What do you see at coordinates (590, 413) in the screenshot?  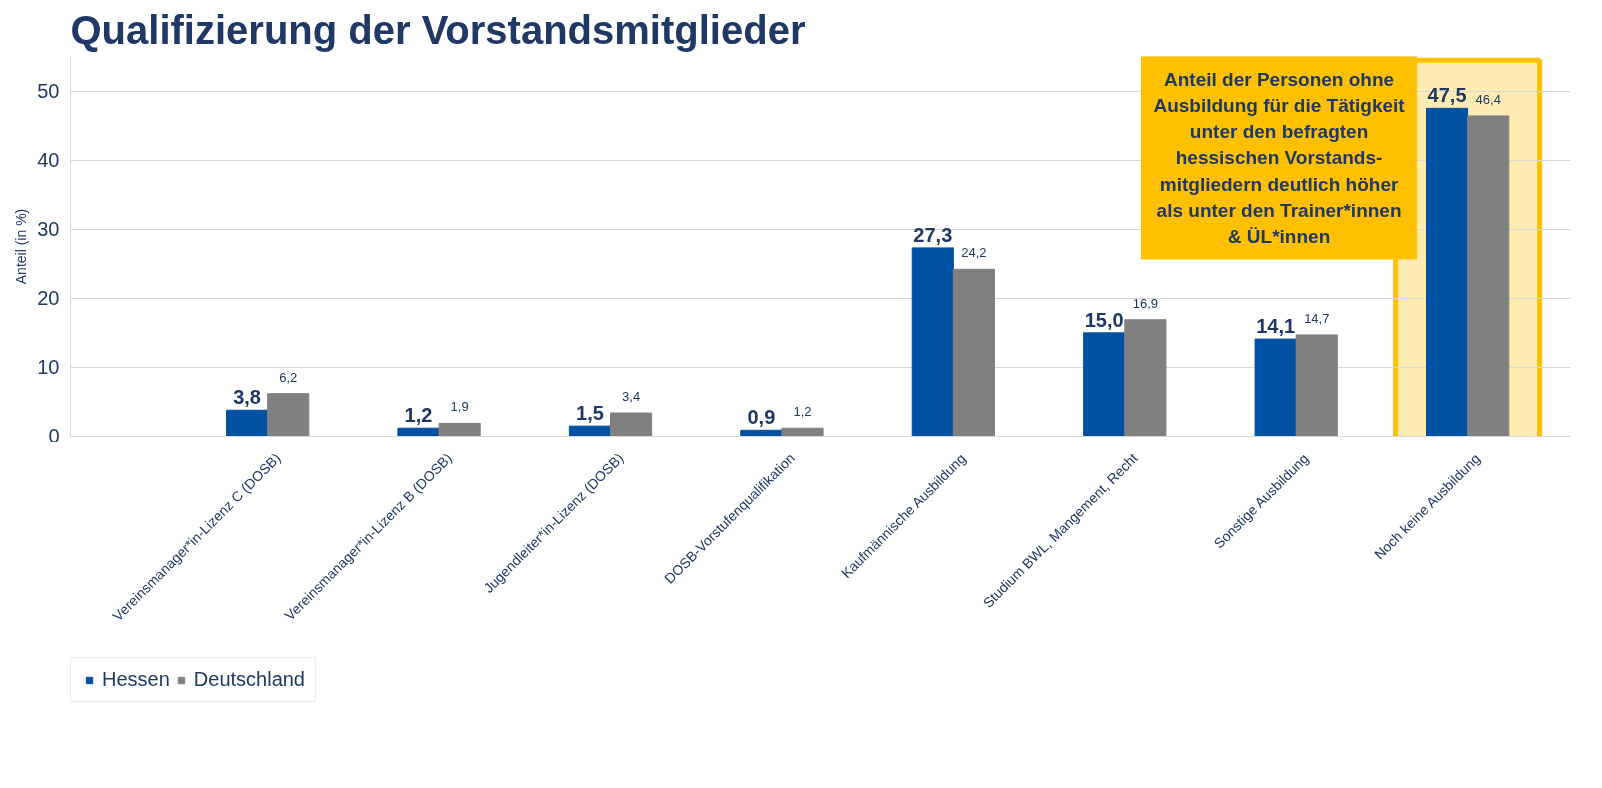 I see `data-label: 1,5` at bounding box center [590, 413].